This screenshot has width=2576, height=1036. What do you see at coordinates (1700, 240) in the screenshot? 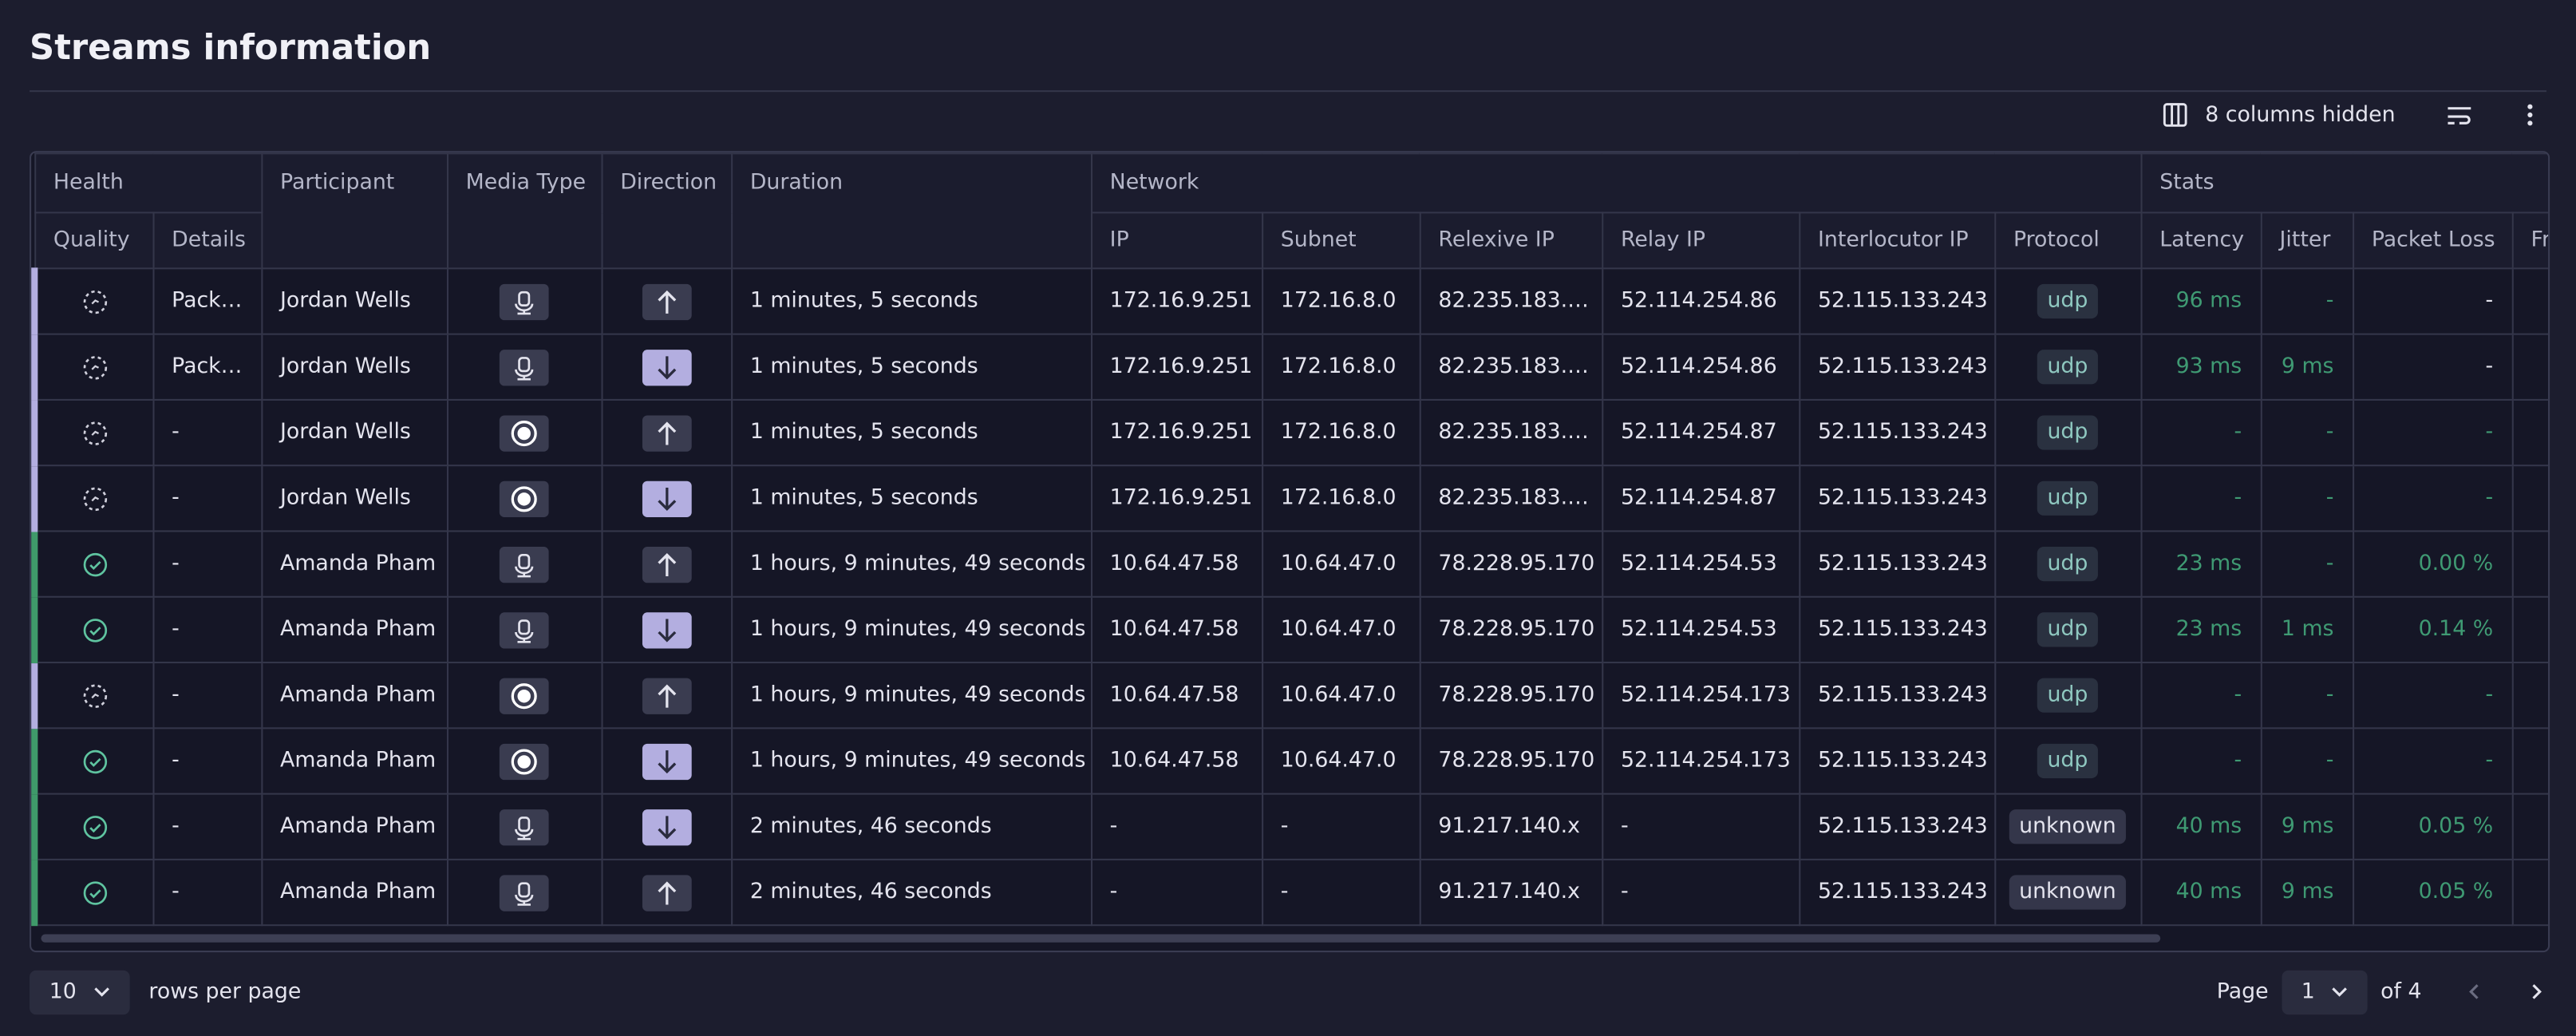
I see `column-header: Relay IP` at bounding box center [1700, 240].